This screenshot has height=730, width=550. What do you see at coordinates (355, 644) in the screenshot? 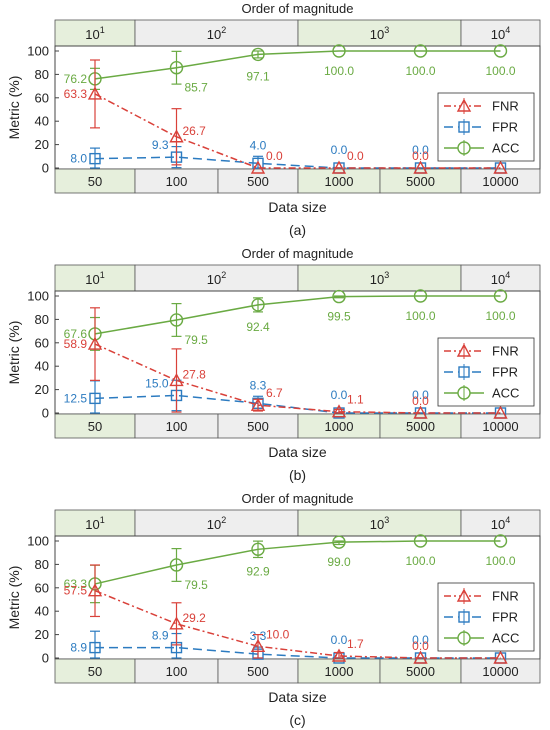
I see `data-label-fnr: 1.7` at bounding box center [355, 644].